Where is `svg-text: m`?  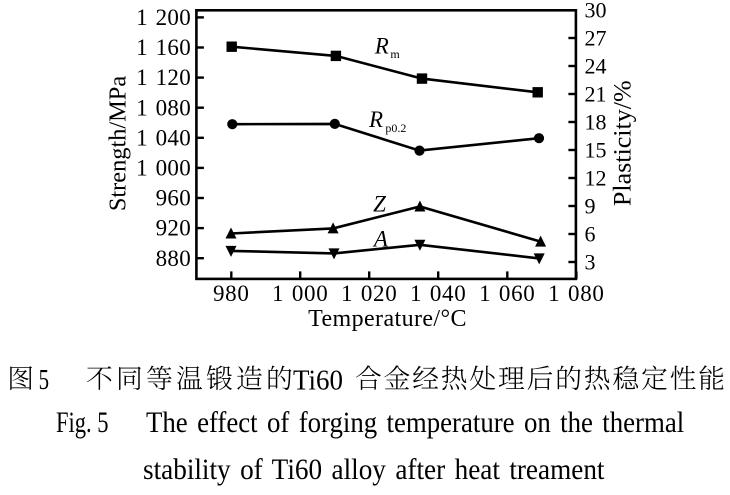 svg-text: m is located at coordinates (395, 54).